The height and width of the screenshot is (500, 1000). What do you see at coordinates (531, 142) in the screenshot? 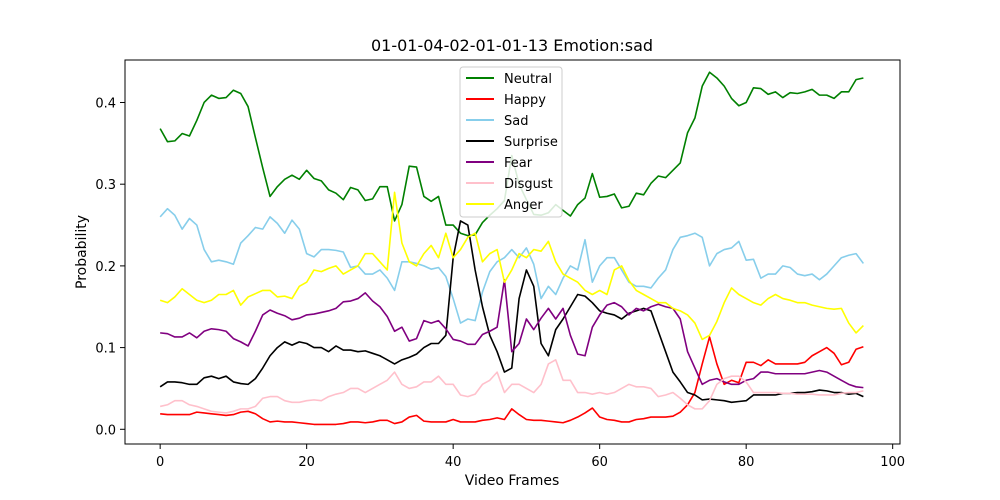
I see `legend-label-surprise: Surprise` at bounding box center [531, 142].